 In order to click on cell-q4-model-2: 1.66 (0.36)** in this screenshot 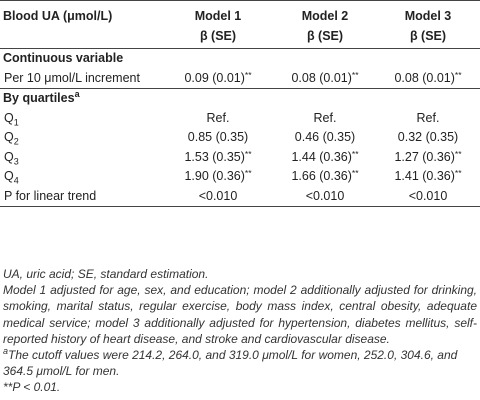, I will do `click(325, 176)`.